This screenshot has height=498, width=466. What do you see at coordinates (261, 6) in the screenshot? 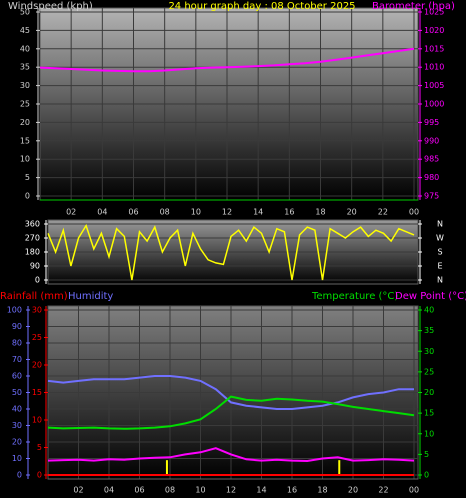
I see `title: 24 hour graph day : 08 October 2025` at bounding box center [261, 6].